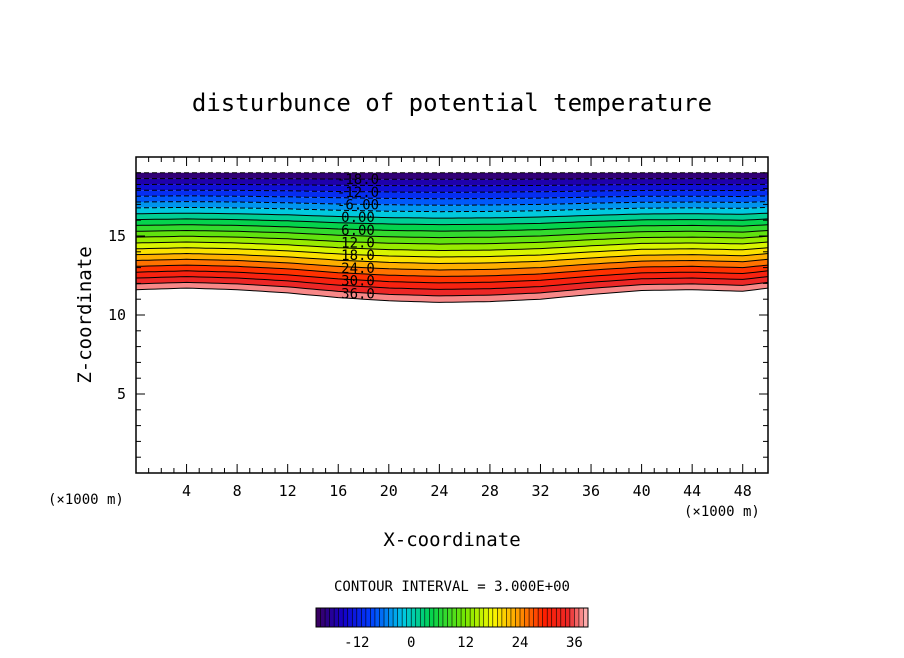 This screenshot has height=658, width=904. What do you see at coordinates (121, 394) in the screenshot?
I see `y-tick-label: 5` at bounding box center [121, 394].